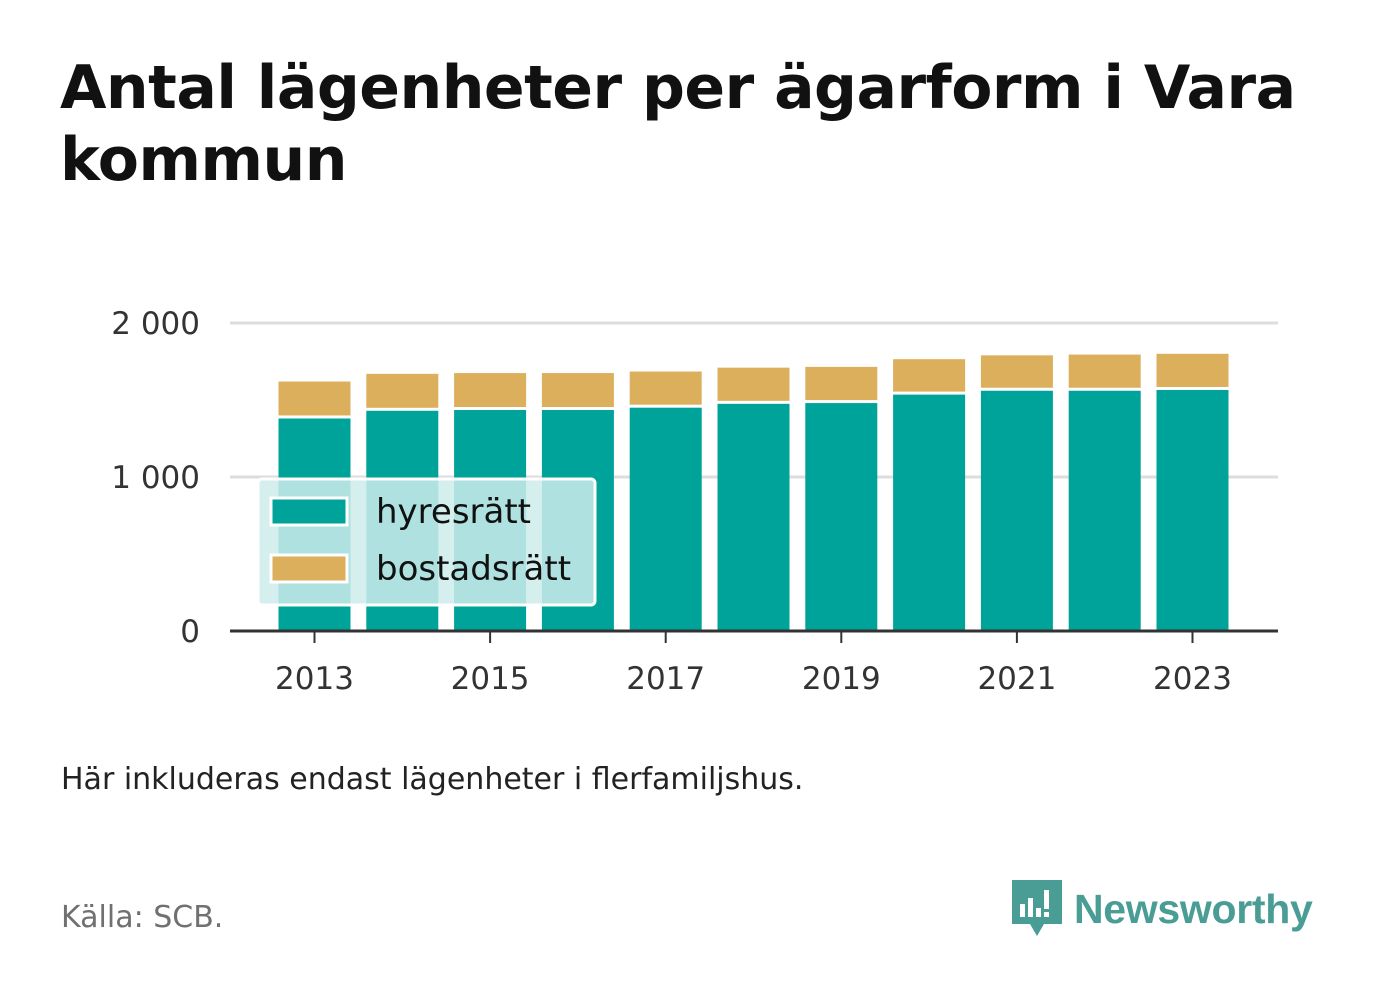  I want to click on x-tick-label: 2017, so click(665, 679).